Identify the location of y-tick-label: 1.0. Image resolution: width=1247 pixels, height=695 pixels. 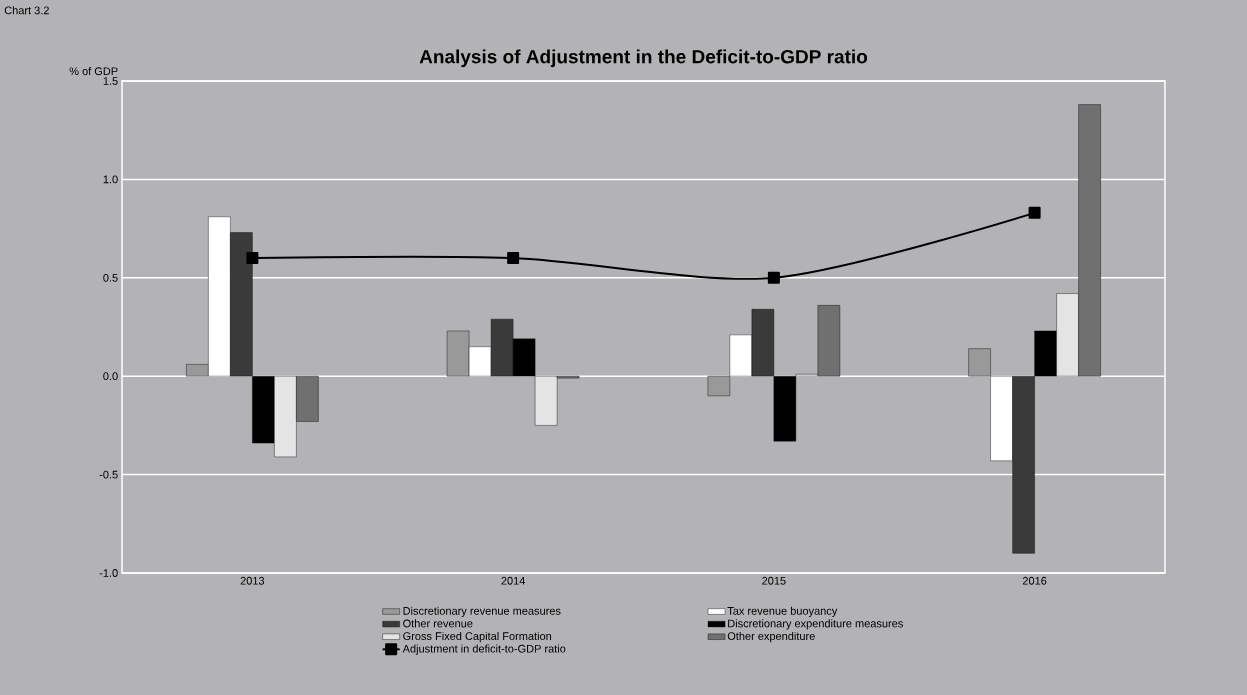
(110, 179).